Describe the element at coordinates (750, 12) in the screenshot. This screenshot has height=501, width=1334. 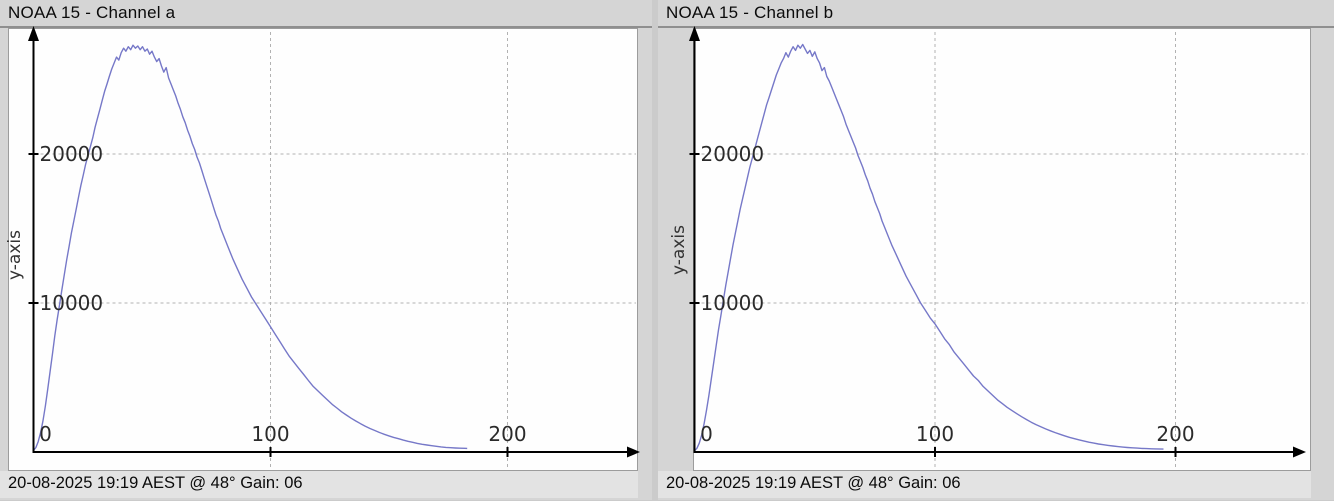
I see `chart-title: NOAA 15 - Channel b` at that location.